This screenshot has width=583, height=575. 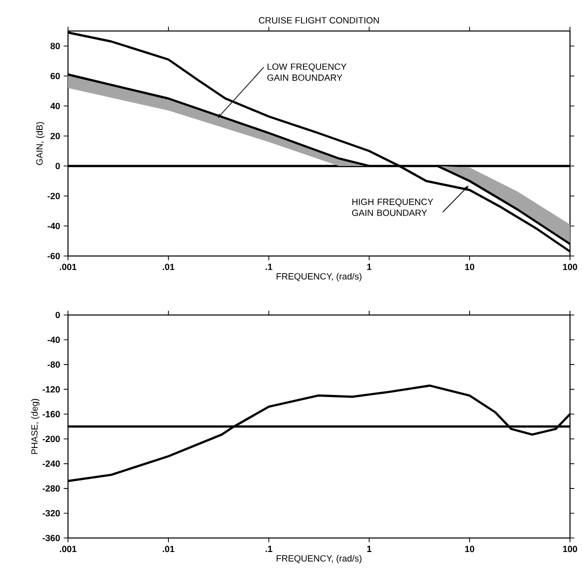 What do you see at coordinates (51, 463) in the screenshot?
I see `y-tick-label: -240` at bounding box center [51, 463].